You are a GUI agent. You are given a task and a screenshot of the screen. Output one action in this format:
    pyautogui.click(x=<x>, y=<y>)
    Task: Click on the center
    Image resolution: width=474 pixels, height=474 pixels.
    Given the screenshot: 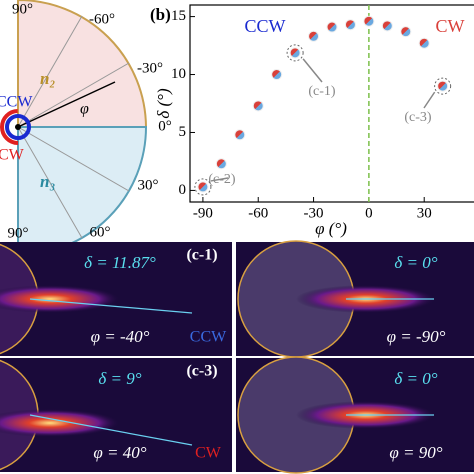 What is the action you would take?
    pyautogui.click(x=18, y=127)
    